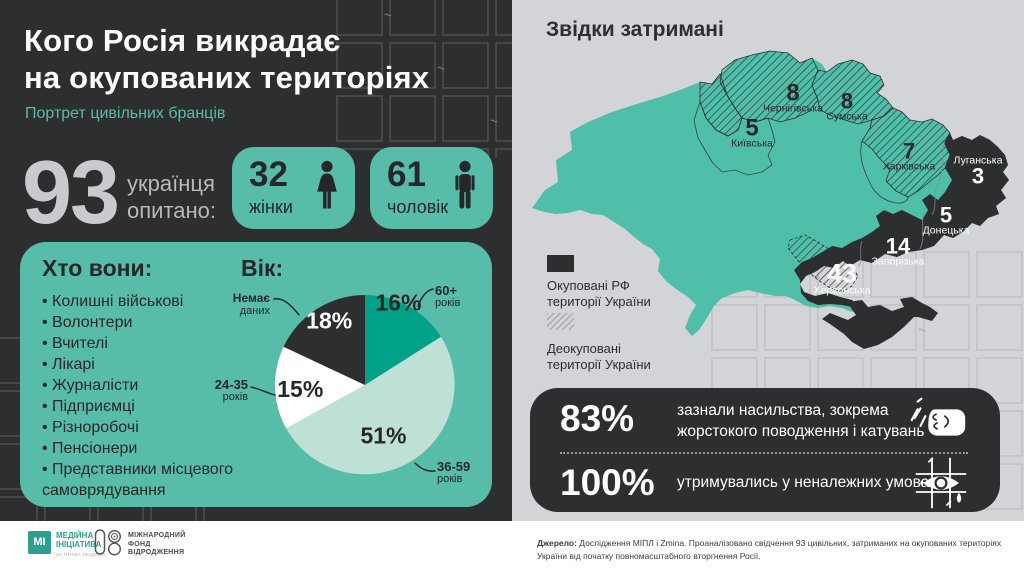  What do you see at coordinates (268, 174) in the screenshot?
I see `women-count: 32` at bounding box center [268, 174].